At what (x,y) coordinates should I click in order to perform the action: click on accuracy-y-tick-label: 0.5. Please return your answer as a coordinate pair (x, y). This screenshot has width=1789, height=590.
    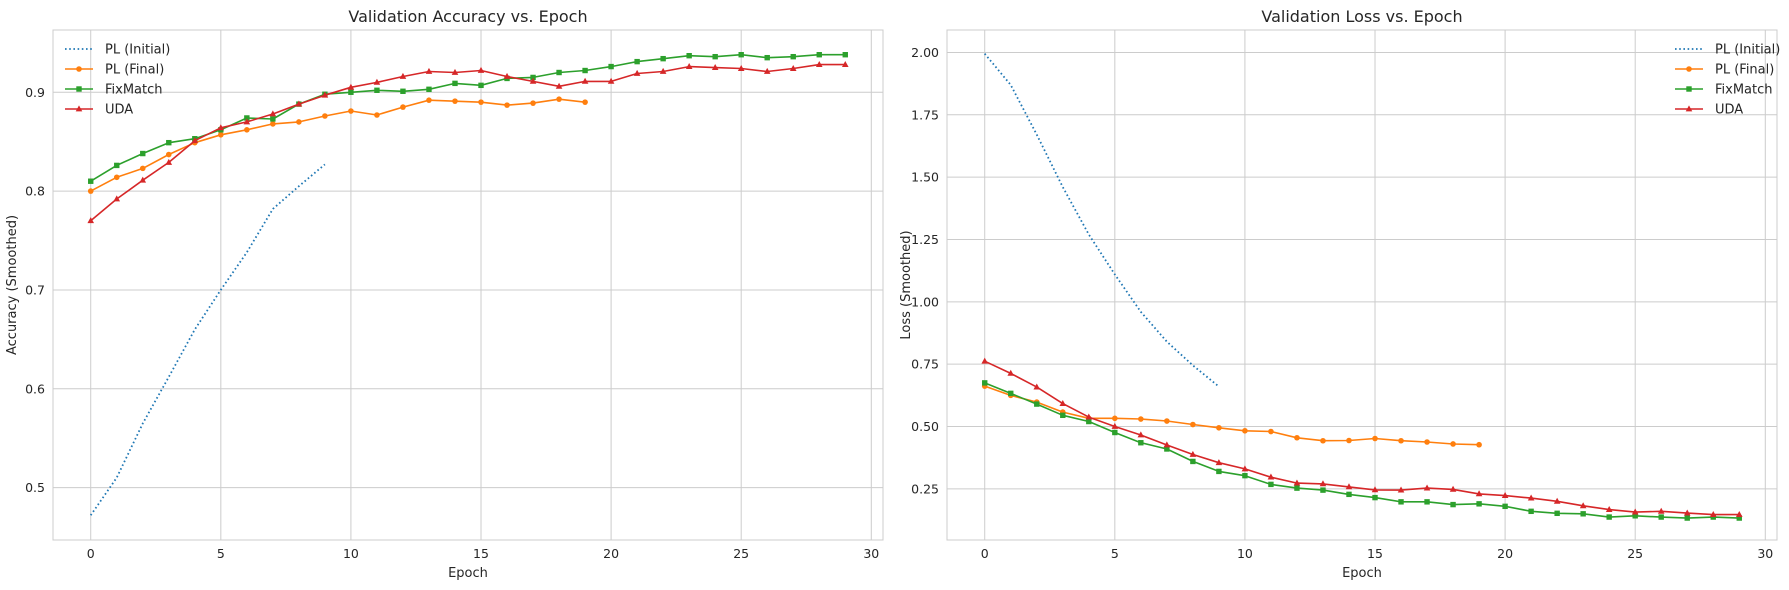
    Looking at the image, I should click on (35, 487).